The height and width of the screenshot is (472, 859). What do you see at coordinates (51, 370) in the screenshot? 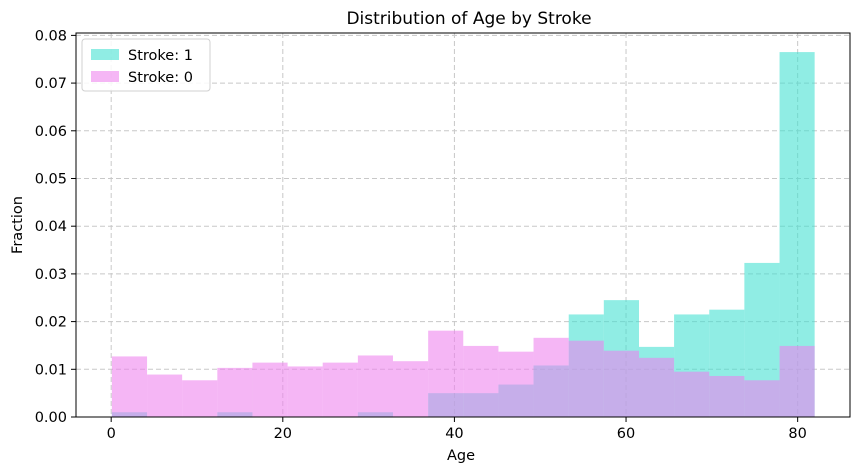
I see `y-tick-label: 0.01` at bounding box center [51, 370].